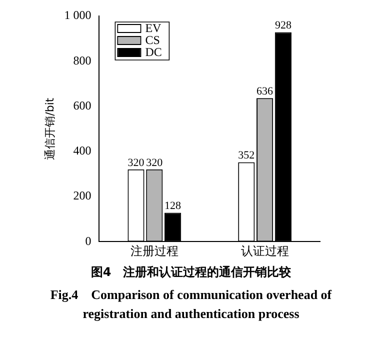  Describe the element at coordinates (82, 60) in the screenshot. I see `y-tick-label: 800` at that location.